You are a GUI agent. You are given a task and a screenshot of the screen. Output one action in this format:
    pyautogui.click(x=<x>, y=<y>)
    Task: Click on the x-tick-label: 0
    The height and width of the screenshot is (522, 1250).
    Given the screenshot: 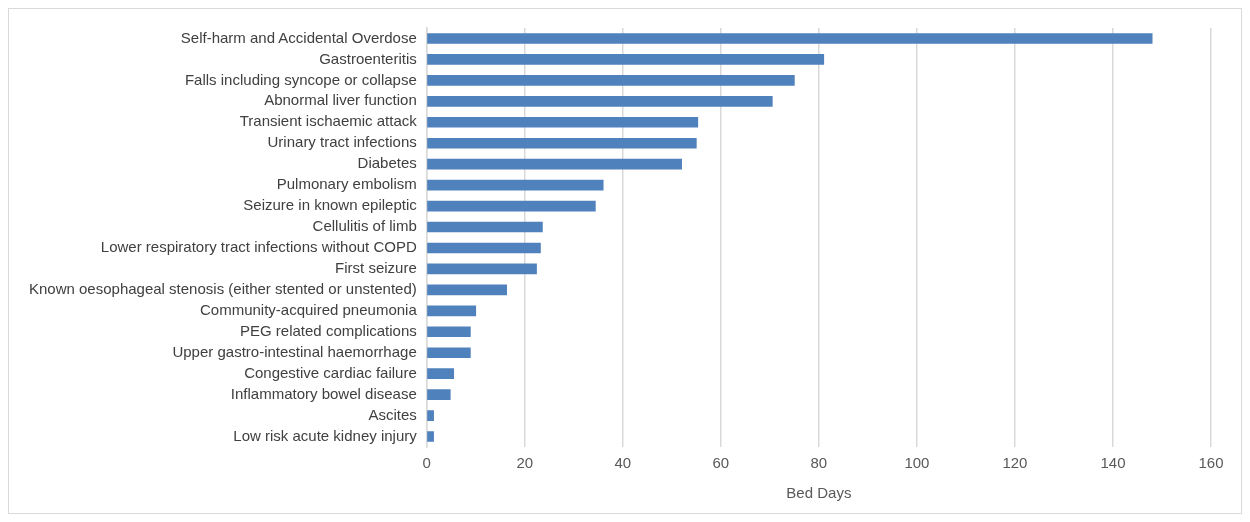 What is the action you would take?
    pyautogui.click(x=426, y=463)
    